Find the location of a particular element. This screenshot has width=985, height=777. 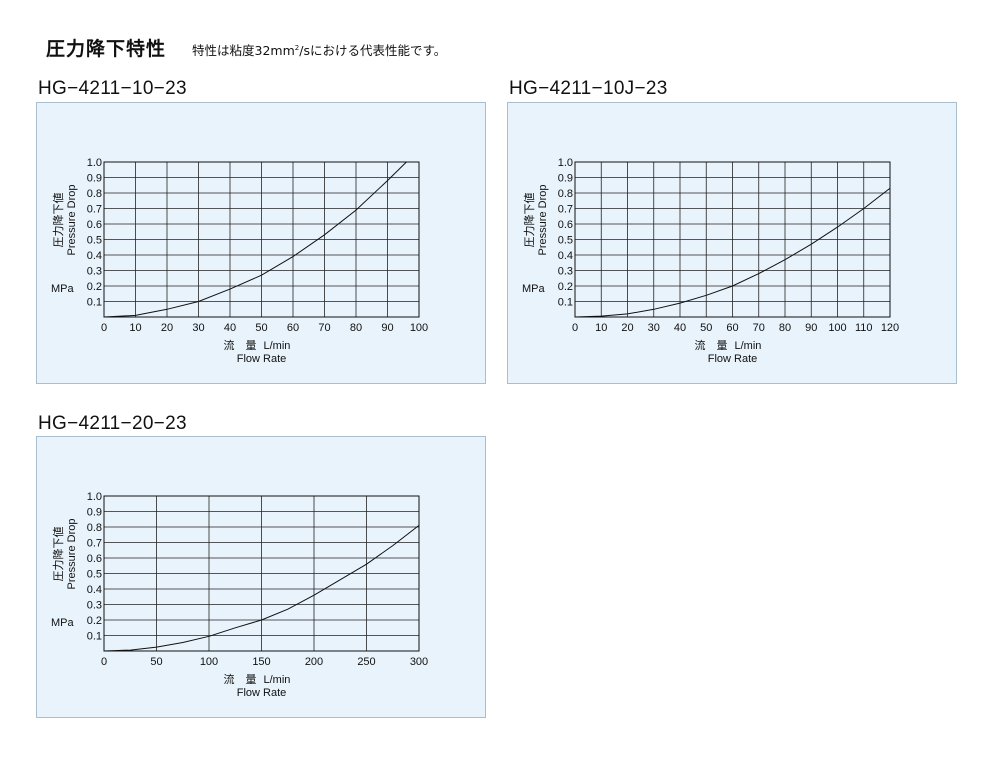

x-tick-label: 110 is located at coordinates (864, 328).